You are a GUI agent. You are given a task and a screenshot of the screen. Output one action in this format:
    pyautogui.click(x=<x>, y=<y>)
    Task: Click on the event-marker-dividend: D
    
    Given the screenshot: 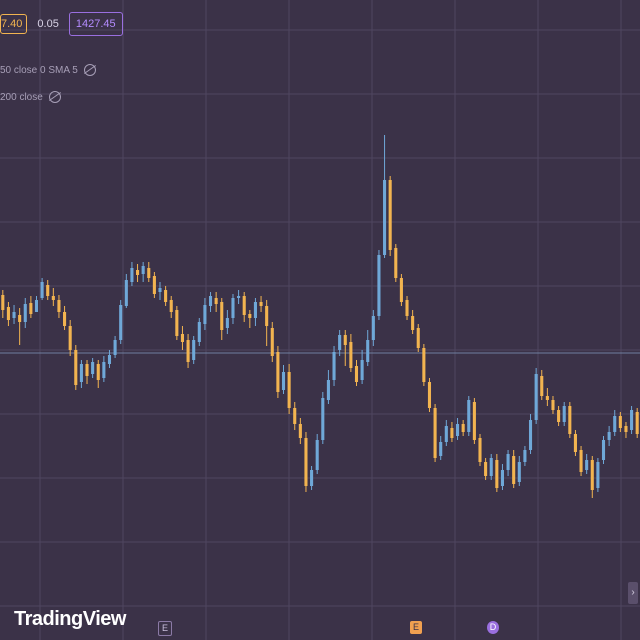 What is the action you would take?
    pyautogui.click(x=493, y=627)
    